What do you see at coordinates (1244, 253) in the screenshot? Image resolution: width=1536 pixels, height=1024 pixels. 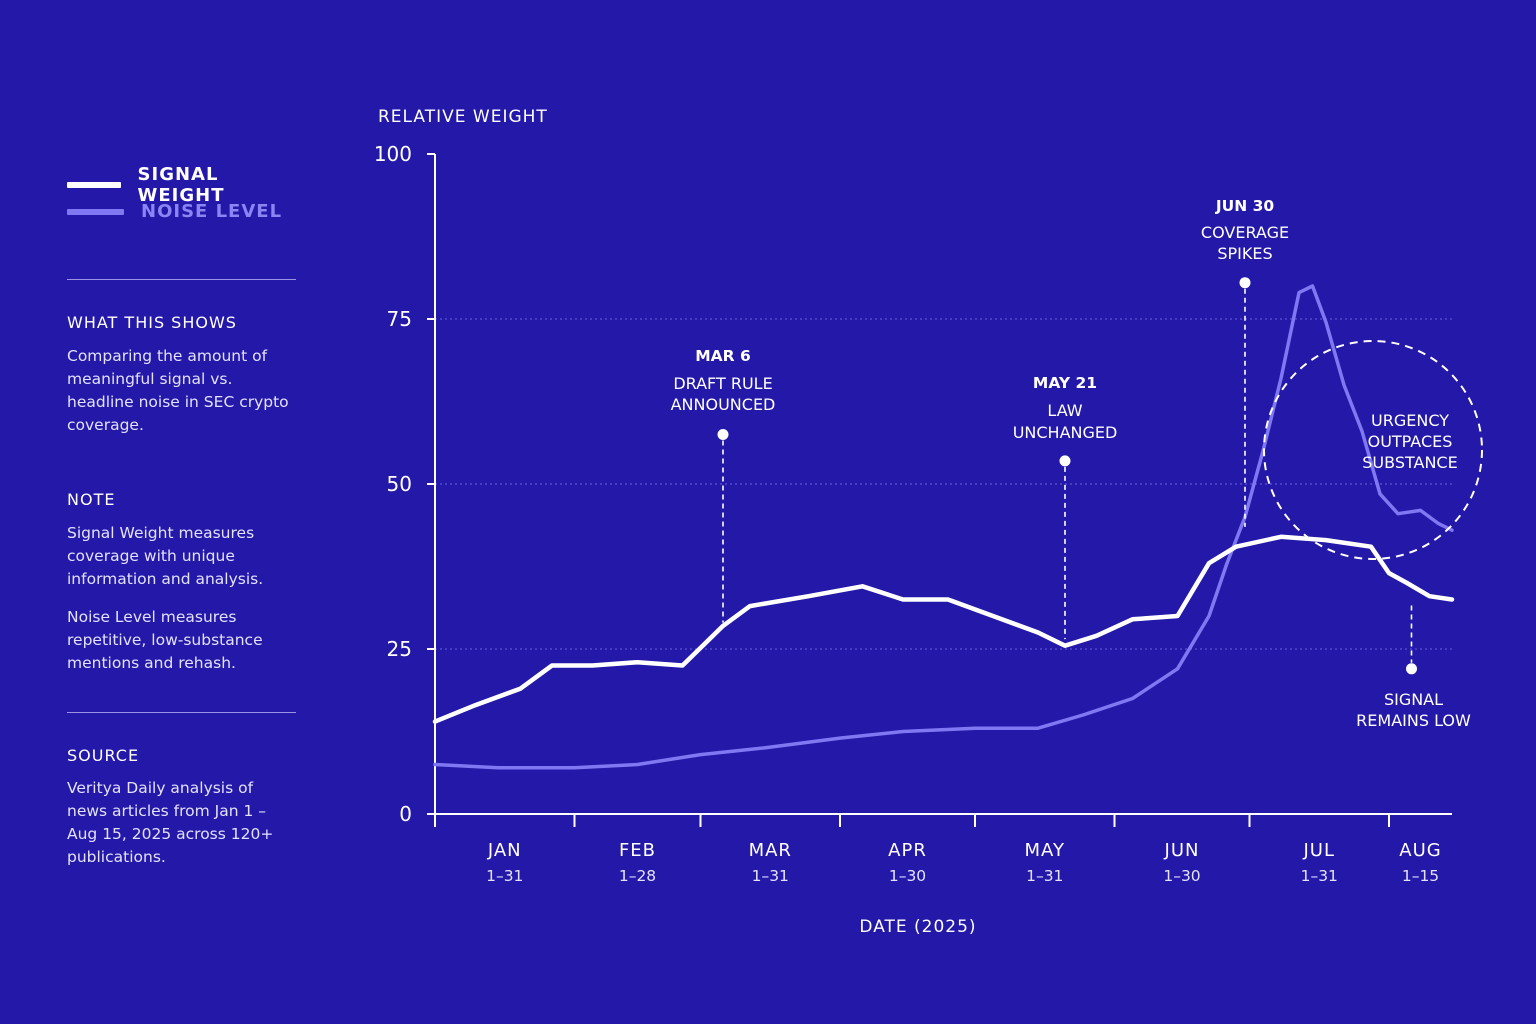 I see `annotation-text: SPIKES` at bounding box center [1244, 253].